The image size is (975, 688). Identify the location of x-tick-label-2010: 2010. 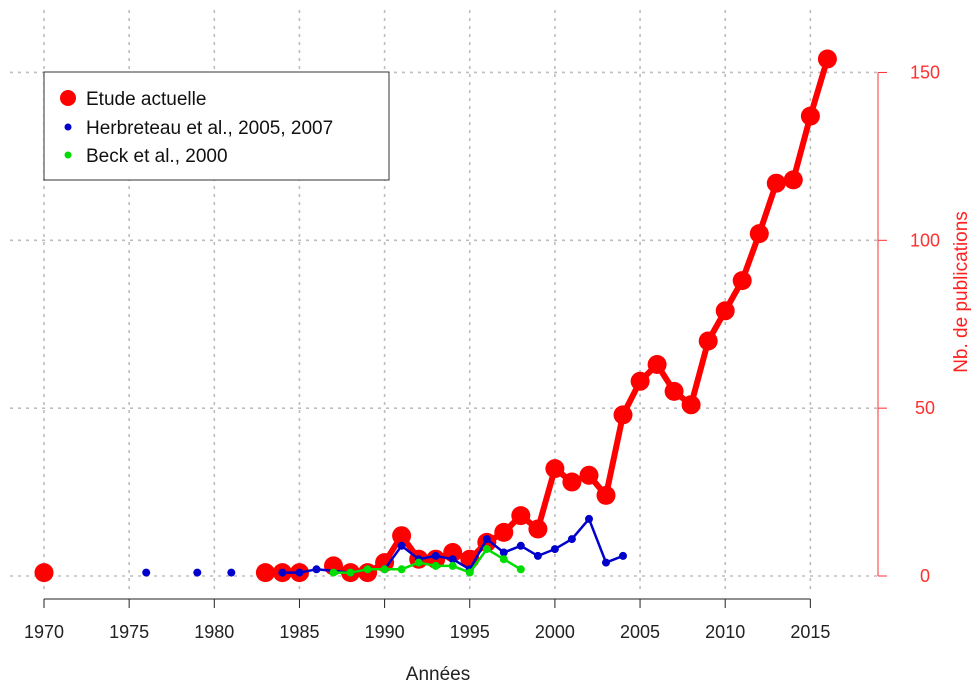
(725, 632).